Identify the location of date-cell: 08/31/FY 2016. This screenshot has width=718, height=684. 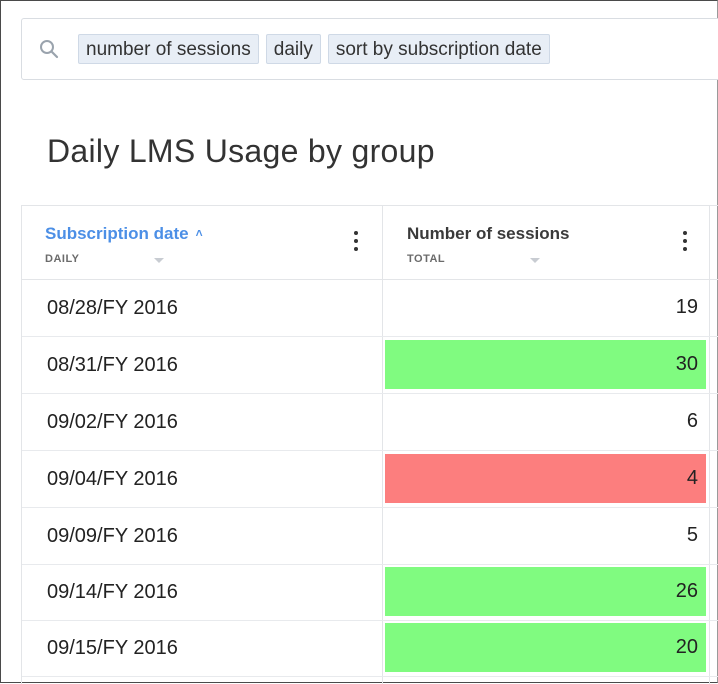
(112, 365).